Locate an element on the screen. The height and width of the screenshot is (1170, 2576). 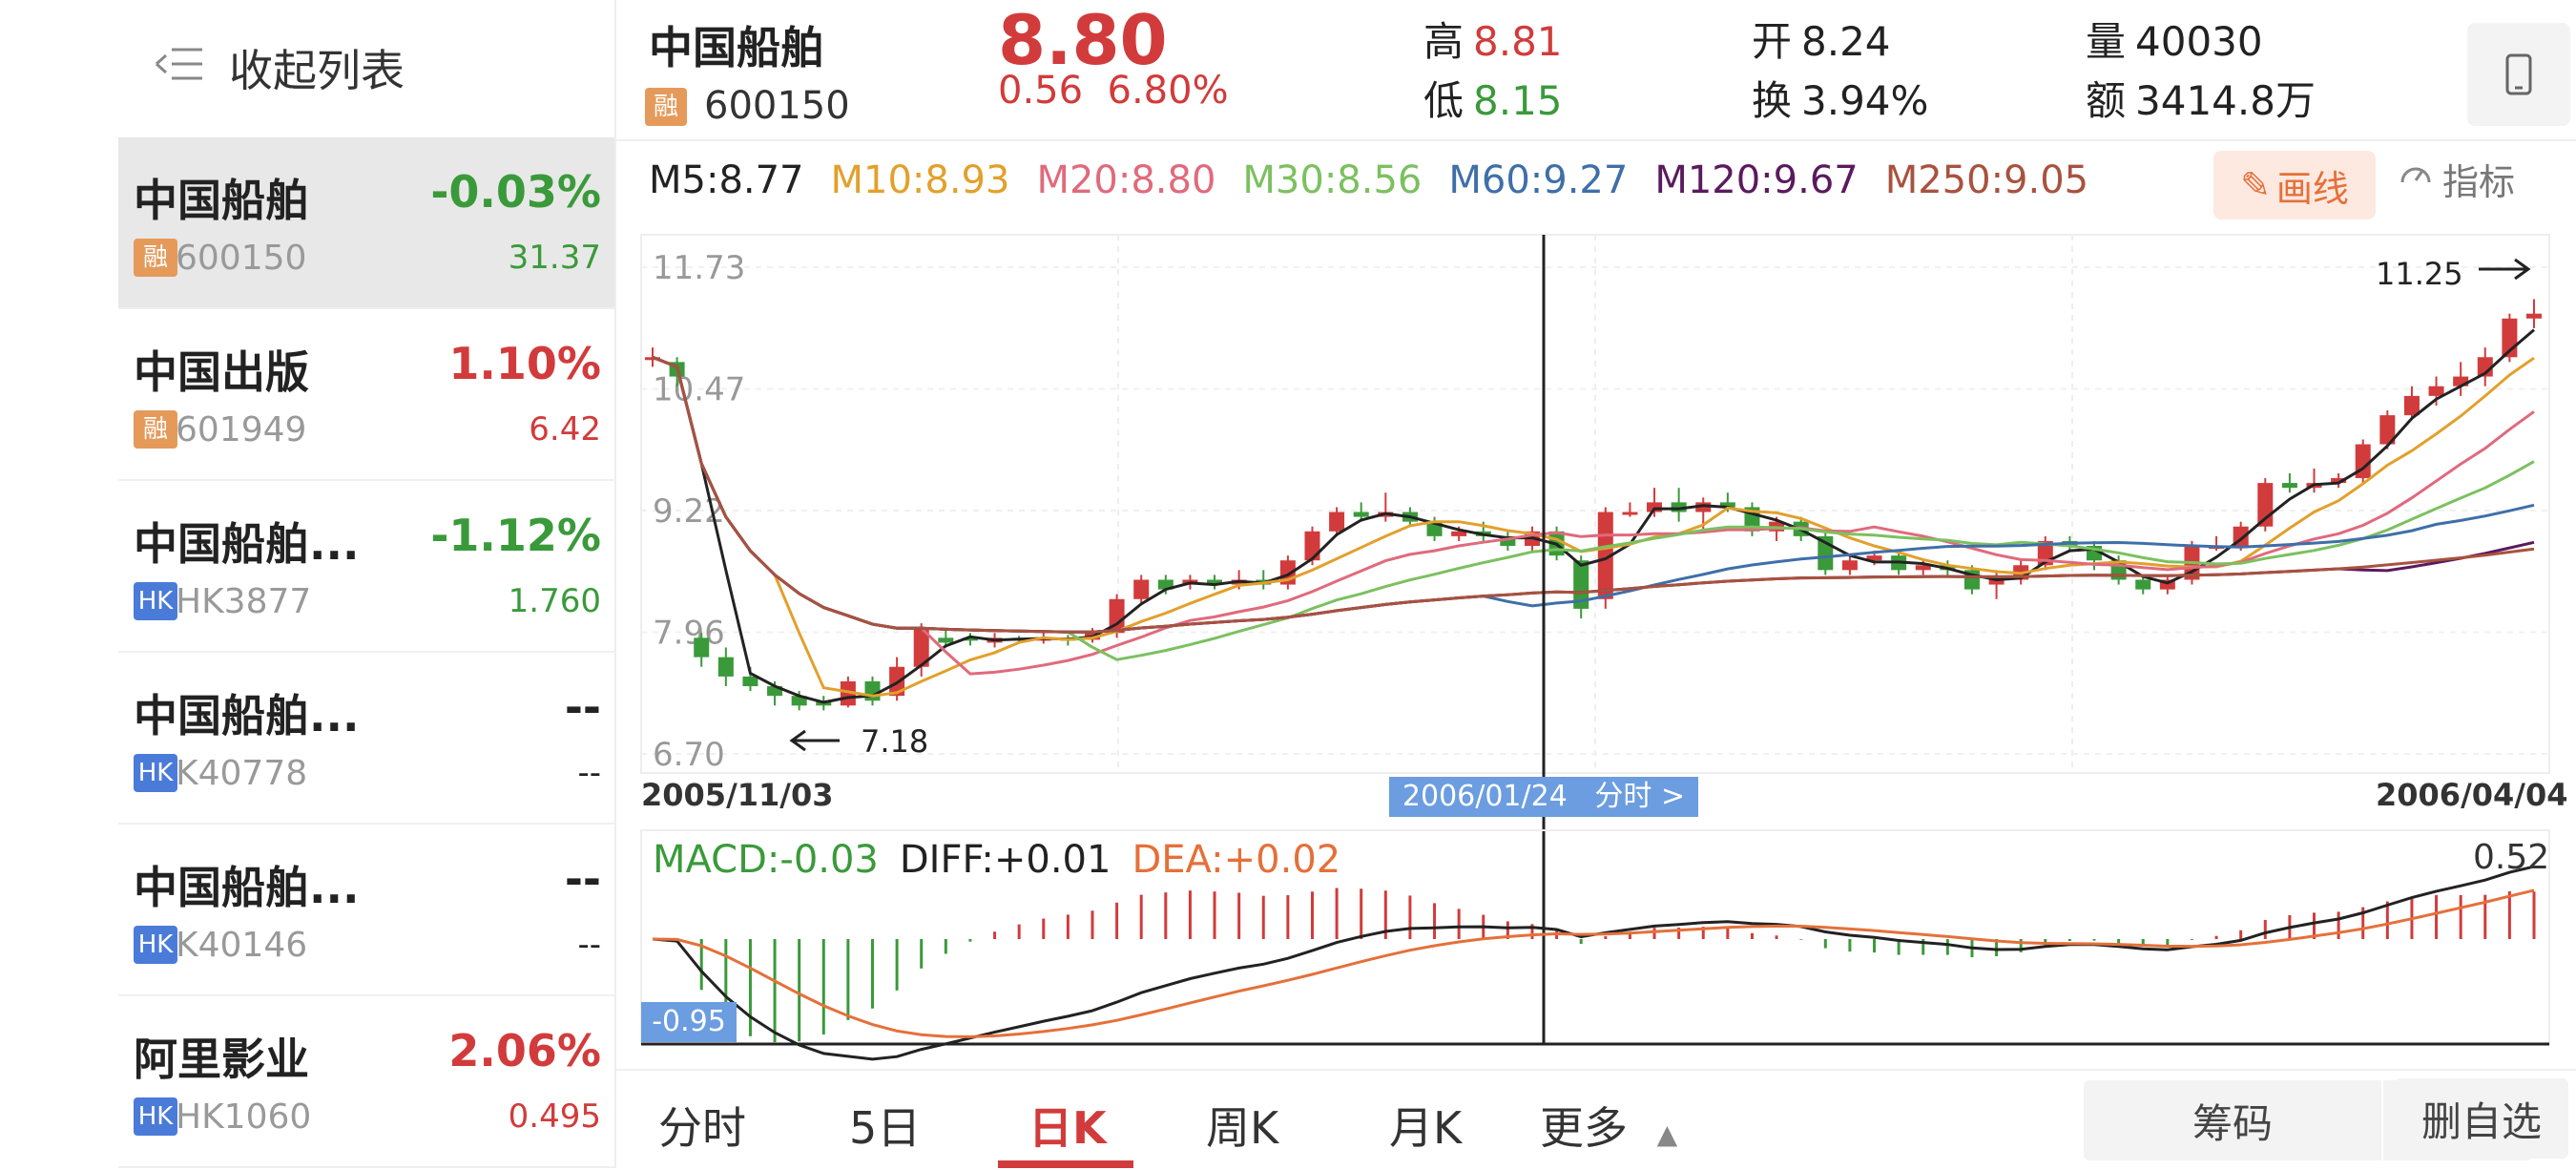
margin-badge: 融 is located at coordinates (666, 107).